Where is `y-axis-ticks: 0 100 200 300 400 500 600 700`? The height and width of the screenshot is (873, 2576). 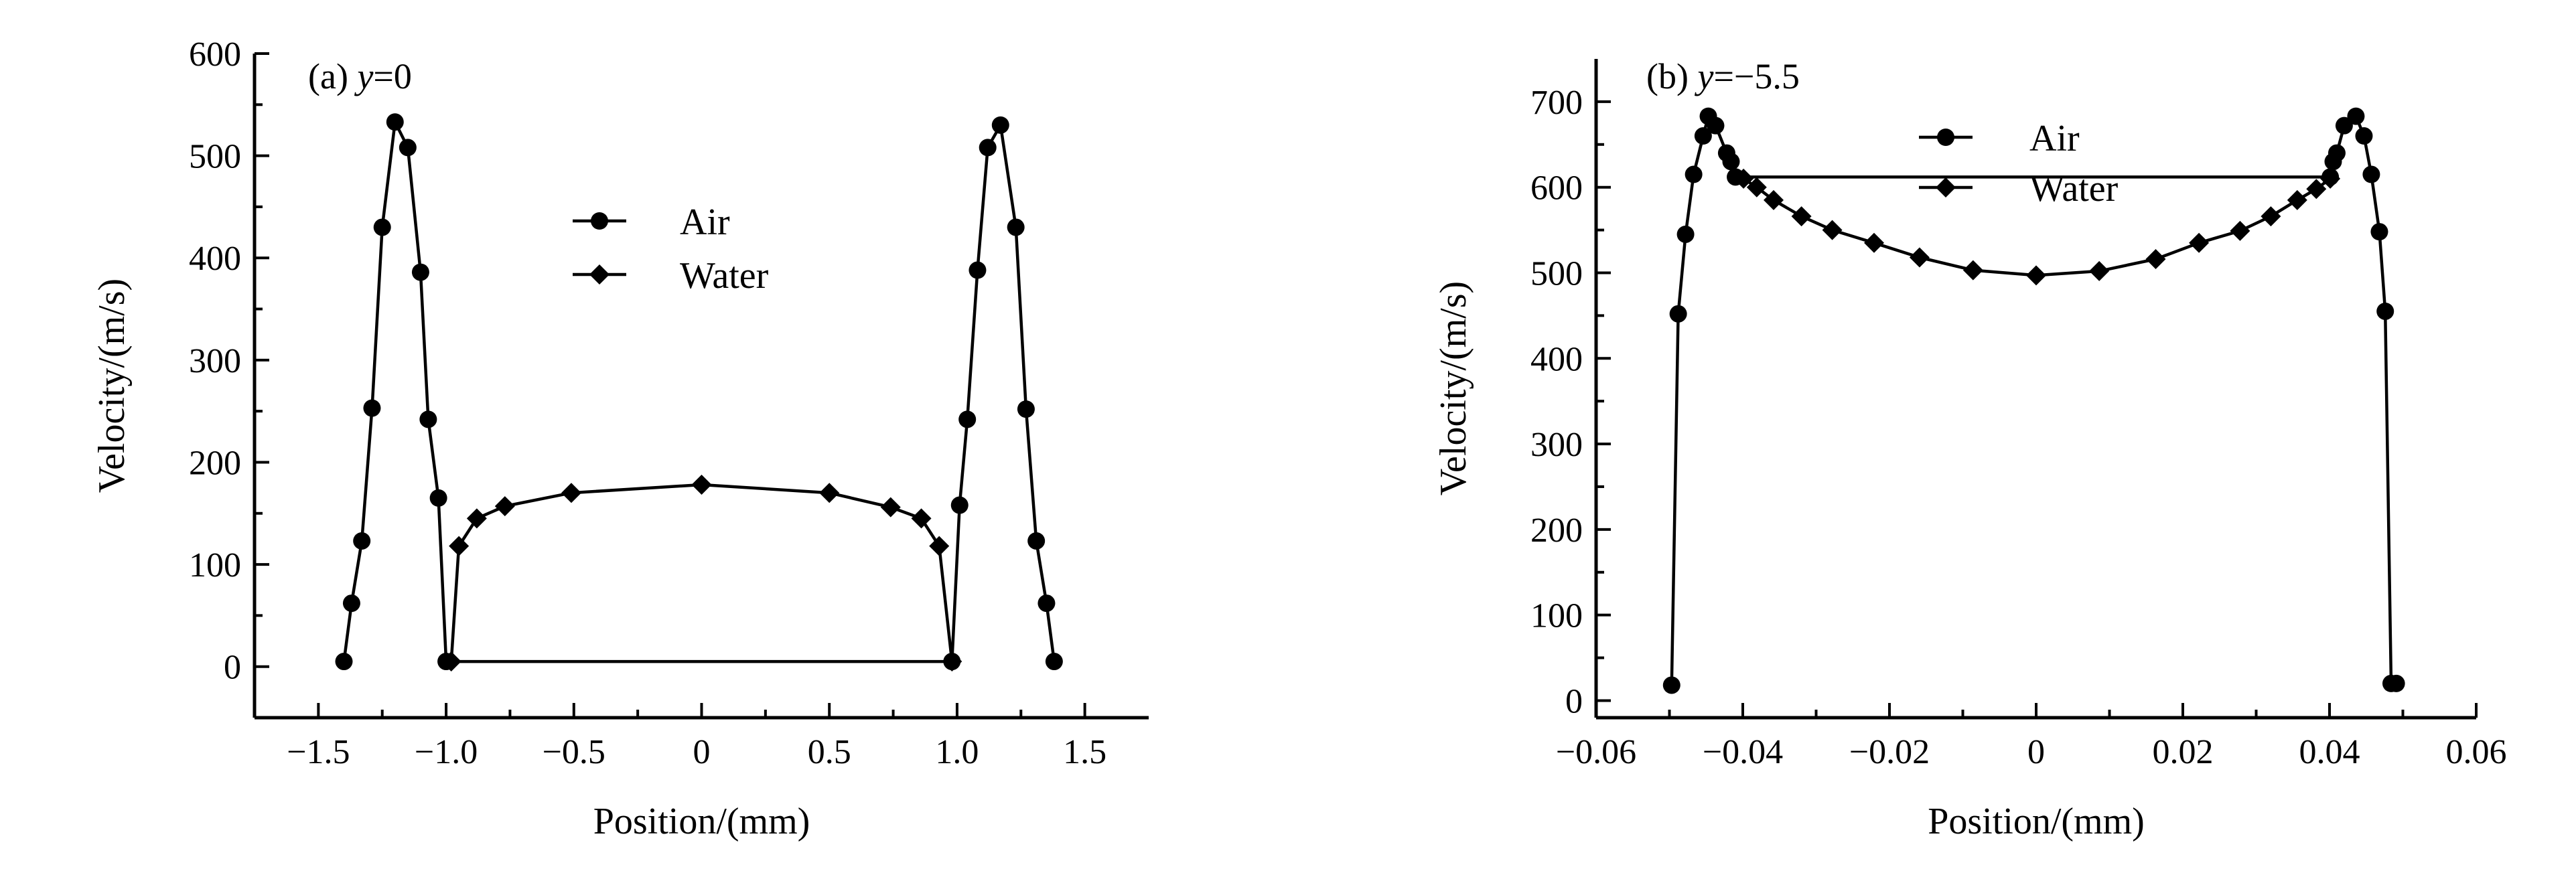 y-axis-ticks: 0 100 200 300 400 500 600 700 is located at coordinates (1570, 402).